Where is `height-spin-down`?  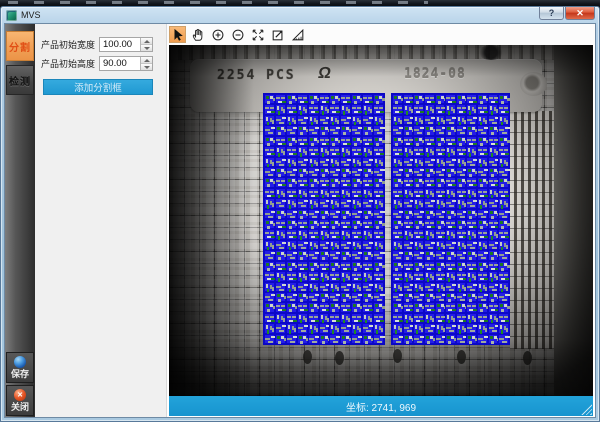
height-spin-down is located at coordinates (146, 66).